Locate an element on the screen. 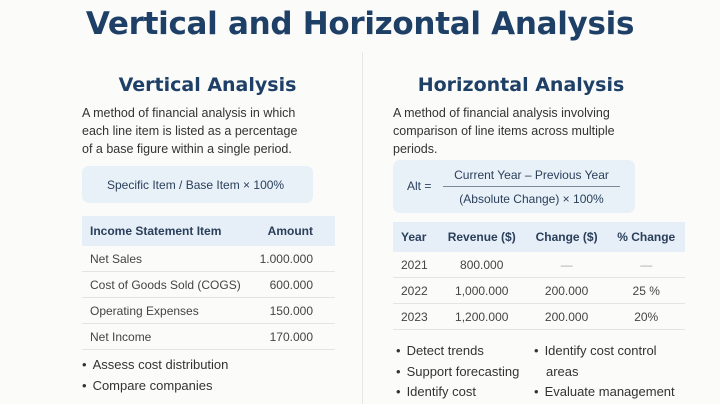 The image size is (720, 404). cell: 25 % is located at coordinates (646, 290).